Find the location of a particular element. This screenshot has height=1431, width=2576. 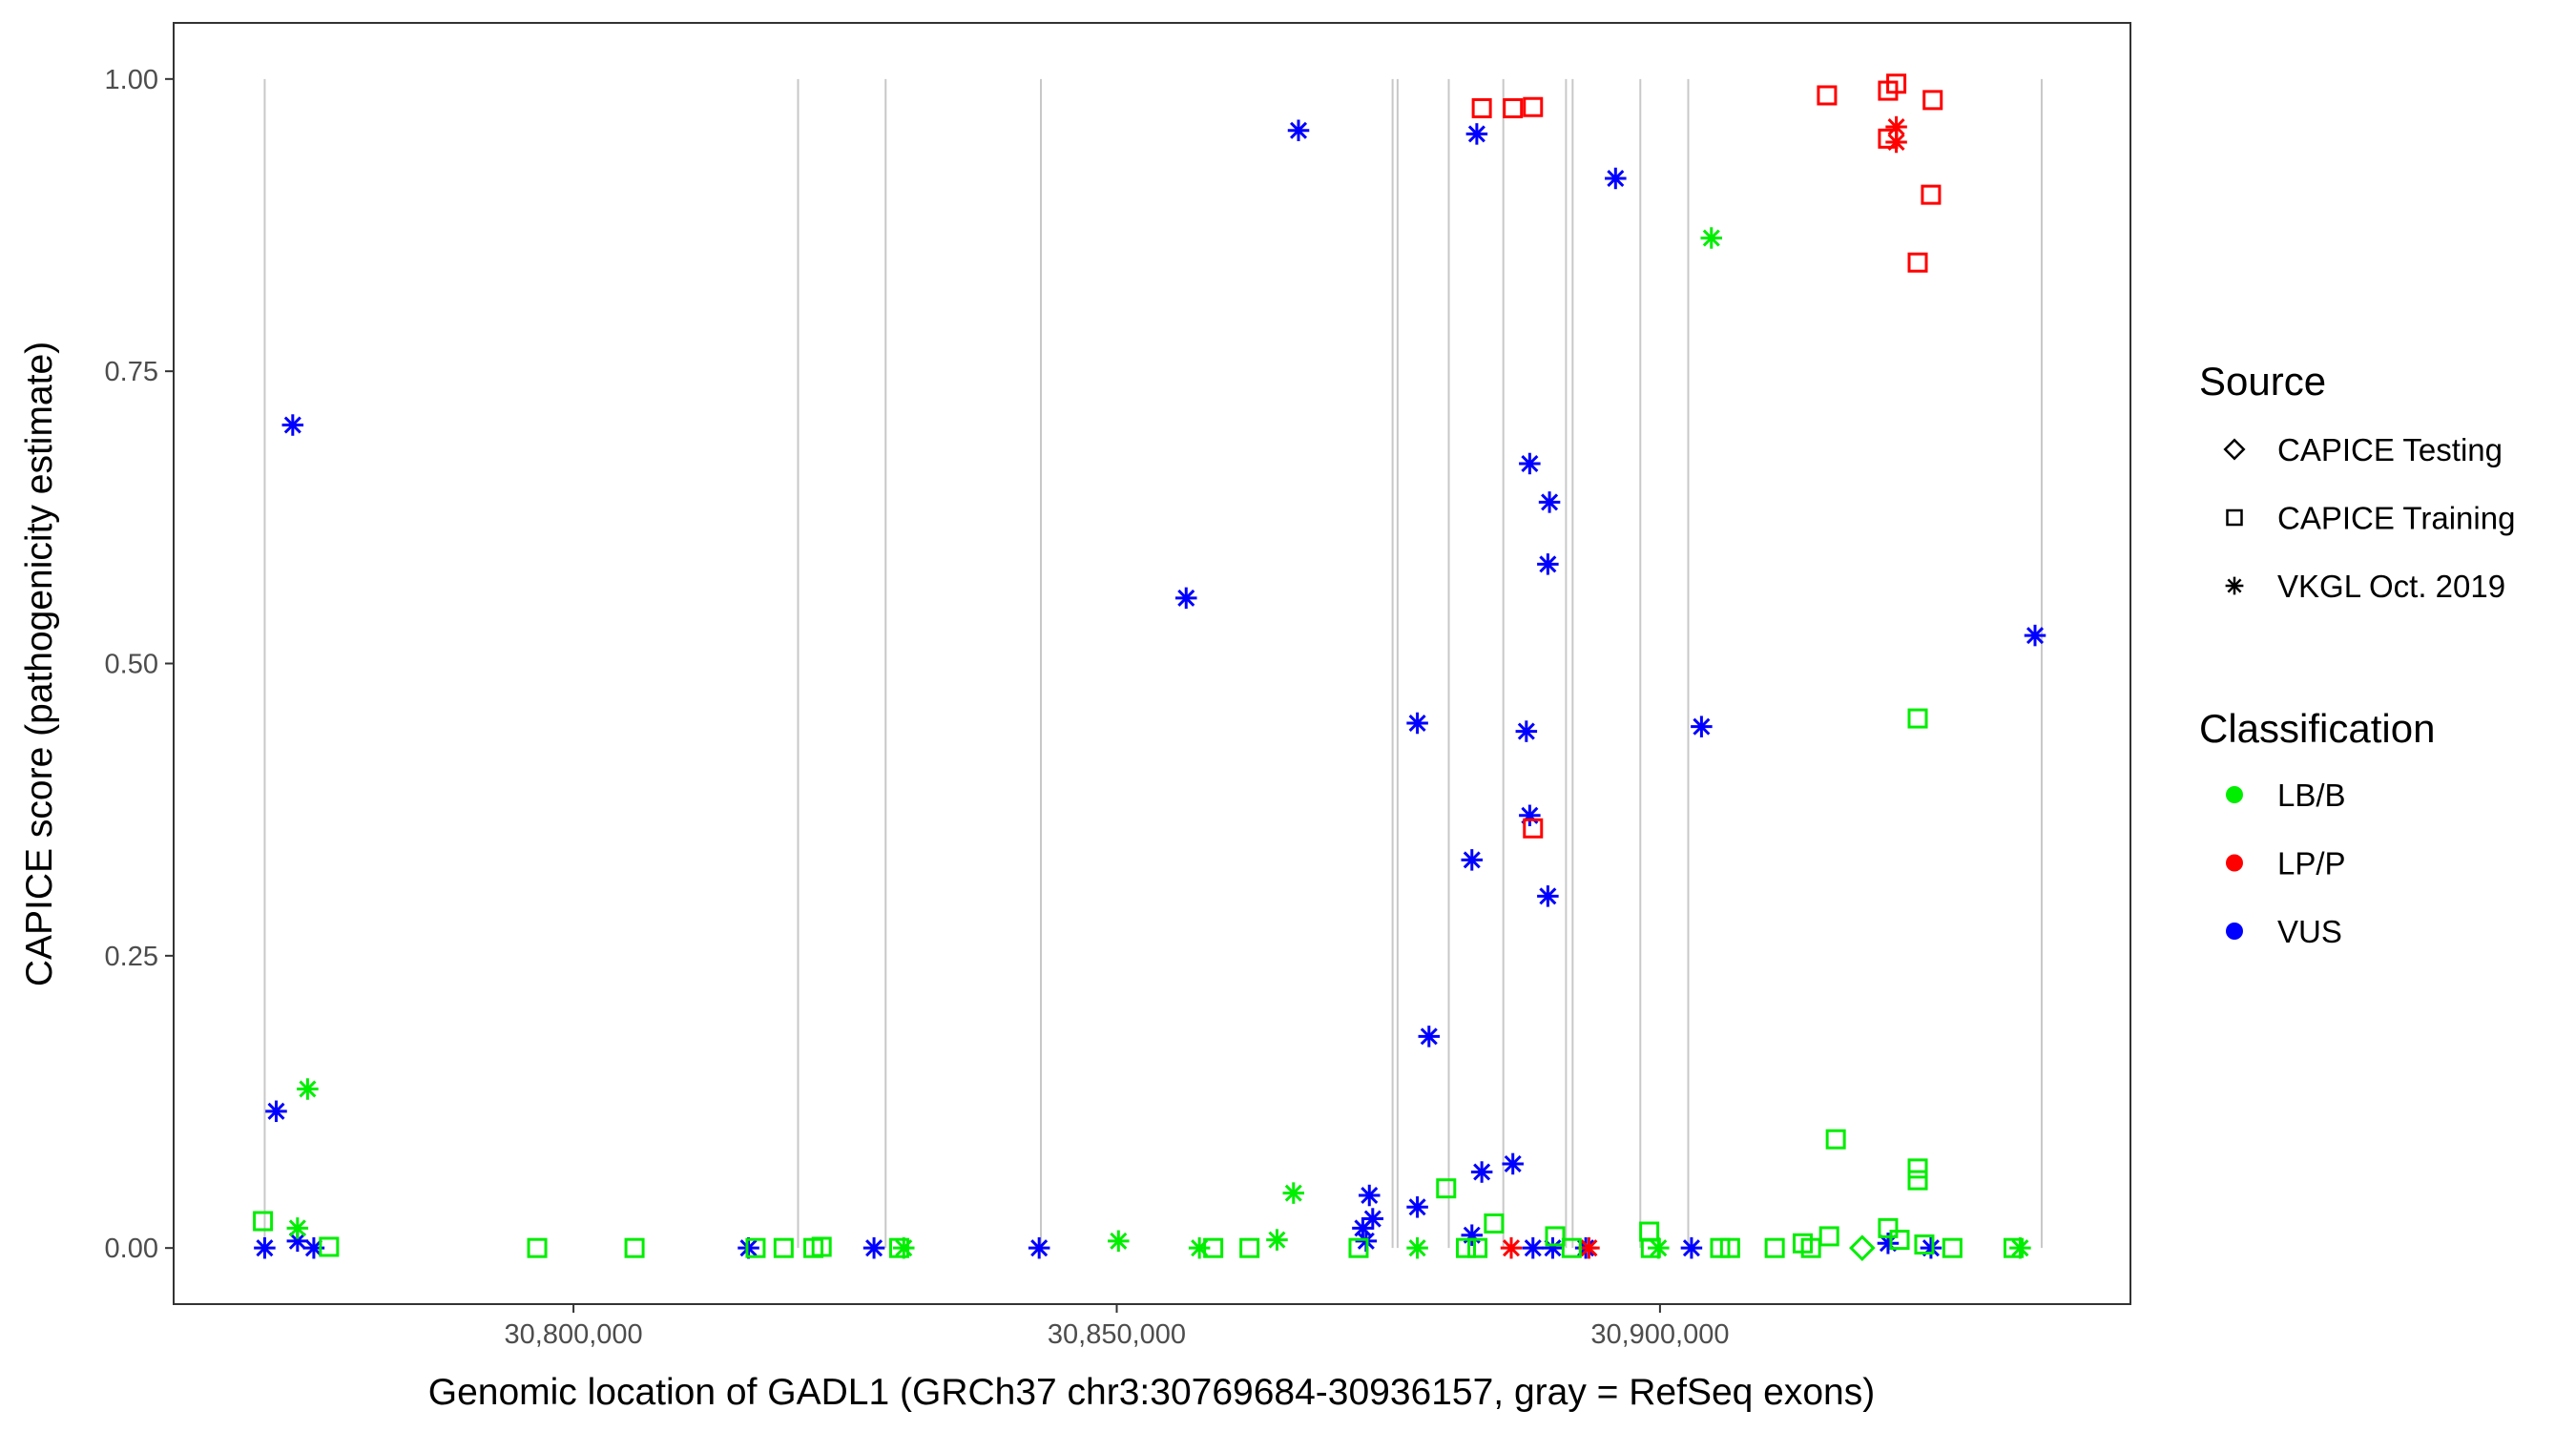

legend-source-title: Source is located at coordinates (2262, 381).